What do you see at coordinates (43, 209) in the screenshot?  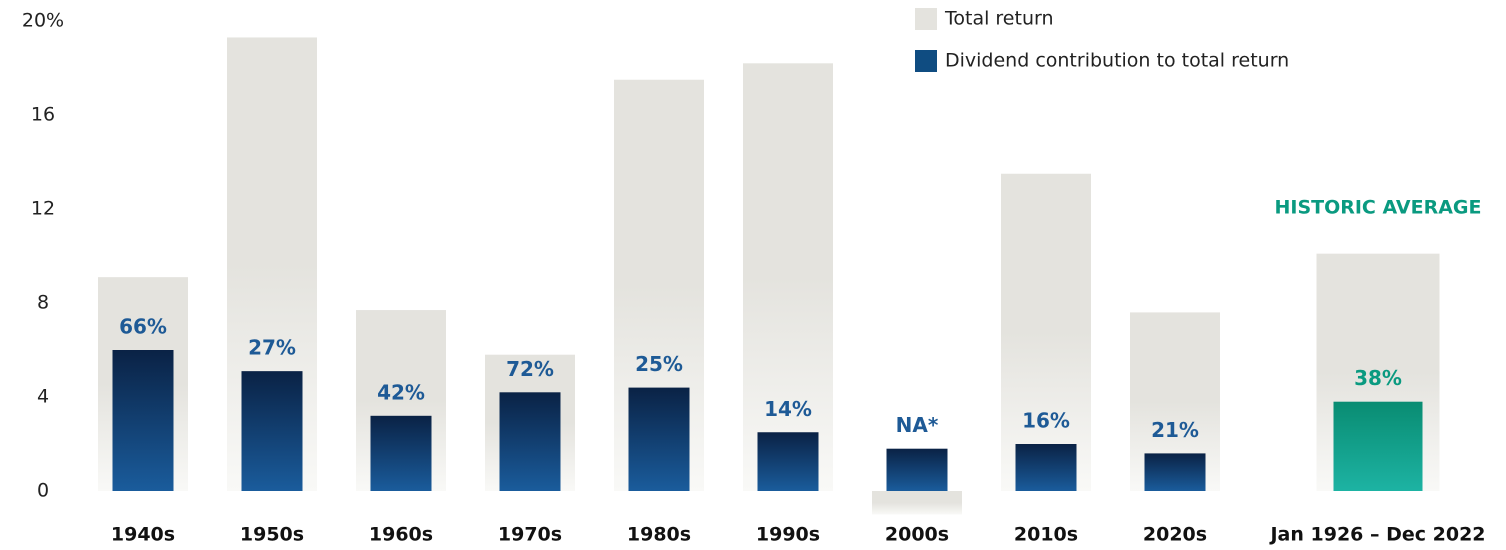 I see `y-tick-label: 12` at bounding box center [43, 209].